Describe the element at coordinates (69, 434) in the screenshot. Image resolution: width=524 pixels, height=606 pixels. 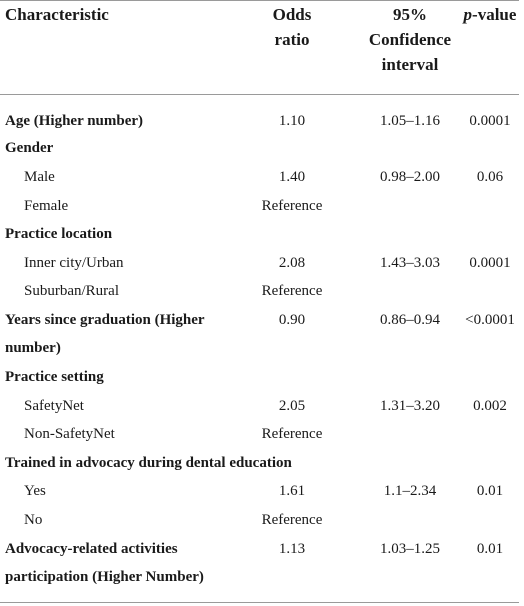
I see `row-label: Non-SafetyNet` at that location.